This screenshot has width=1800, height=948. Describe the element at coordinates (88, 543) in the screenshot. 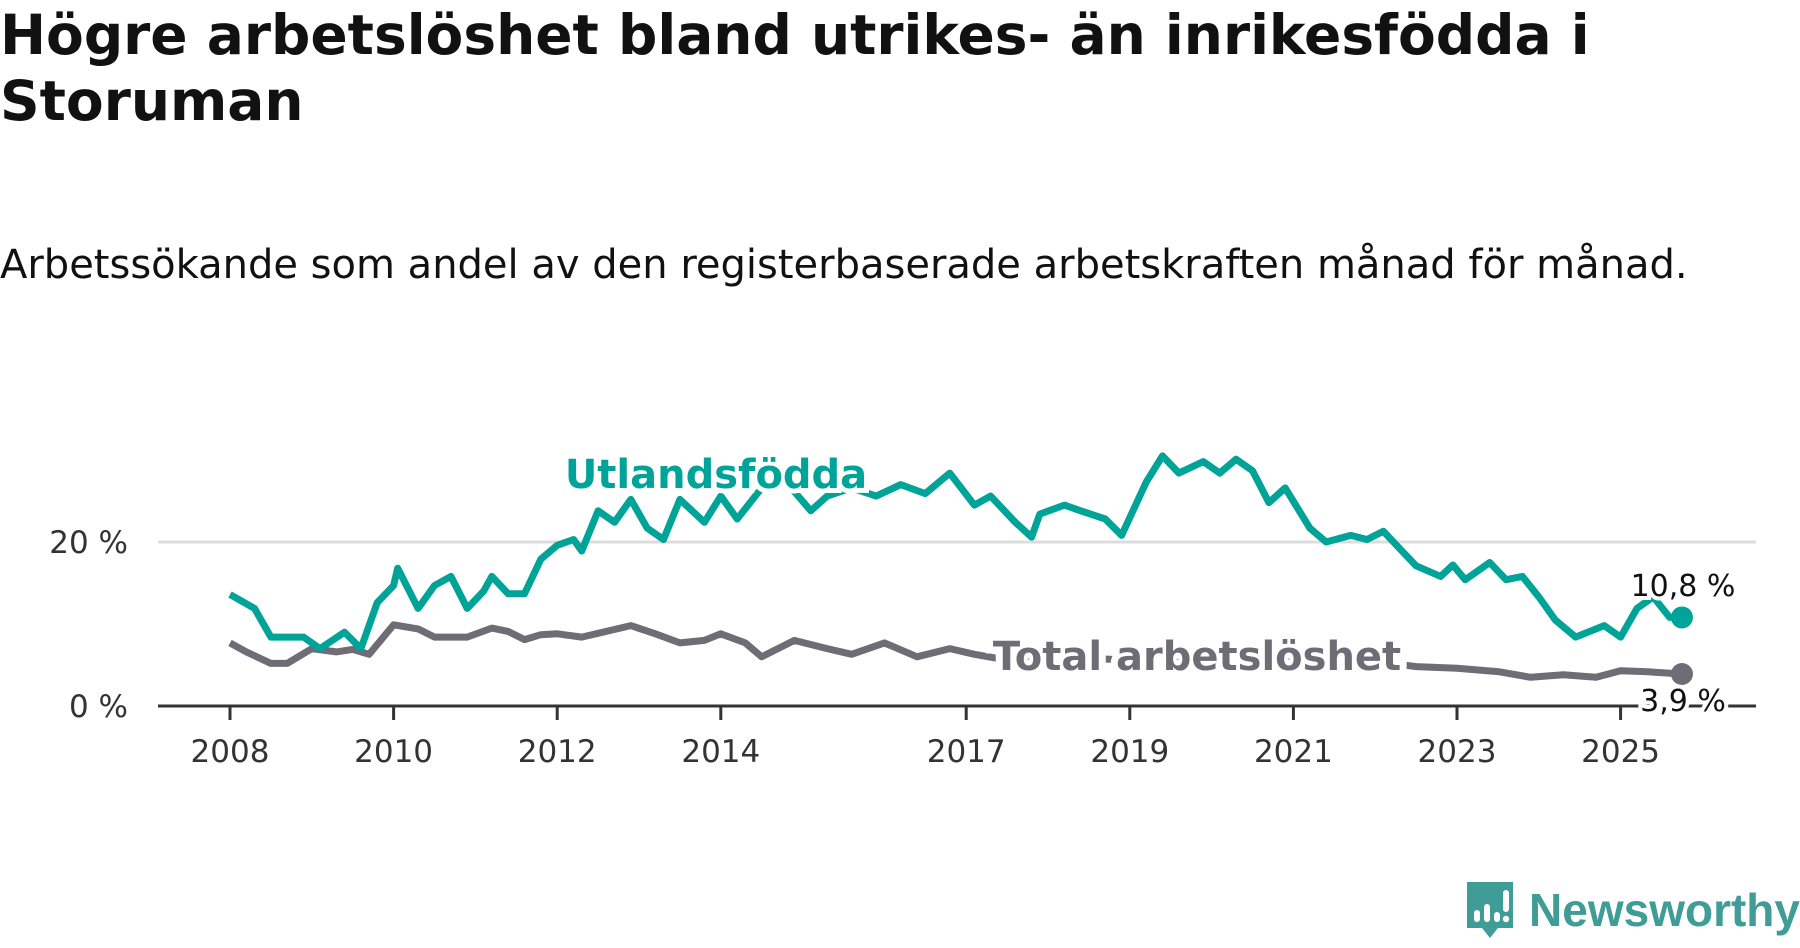

I see `y-tick-label: 20 %` at that location.